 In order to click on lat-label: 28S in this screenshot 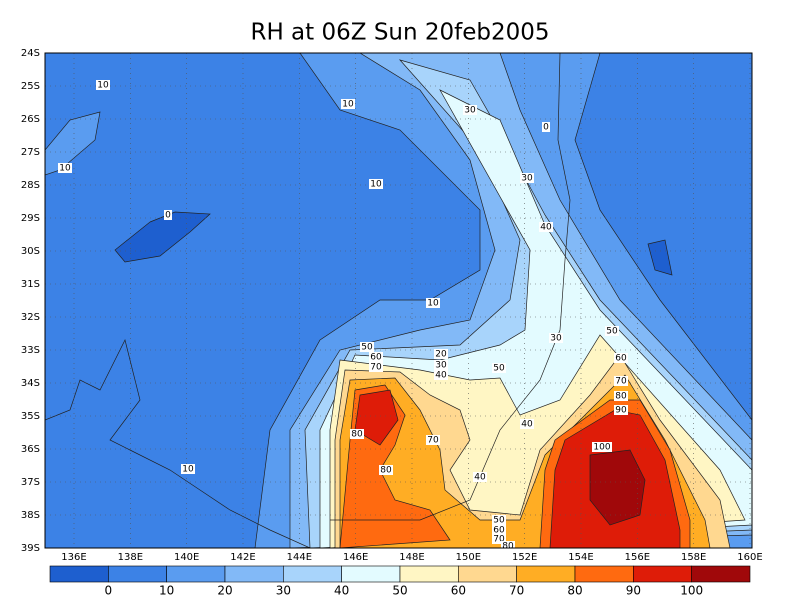, I will do `click(30, 185)`.